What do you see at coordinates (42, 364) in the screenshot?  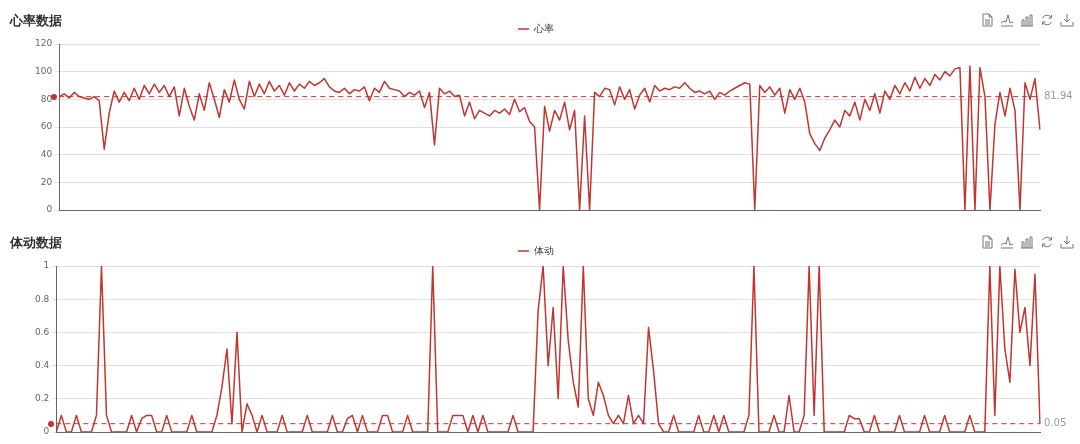 I see `y-tick-label: 0.4` at bounding box center [42, 364].